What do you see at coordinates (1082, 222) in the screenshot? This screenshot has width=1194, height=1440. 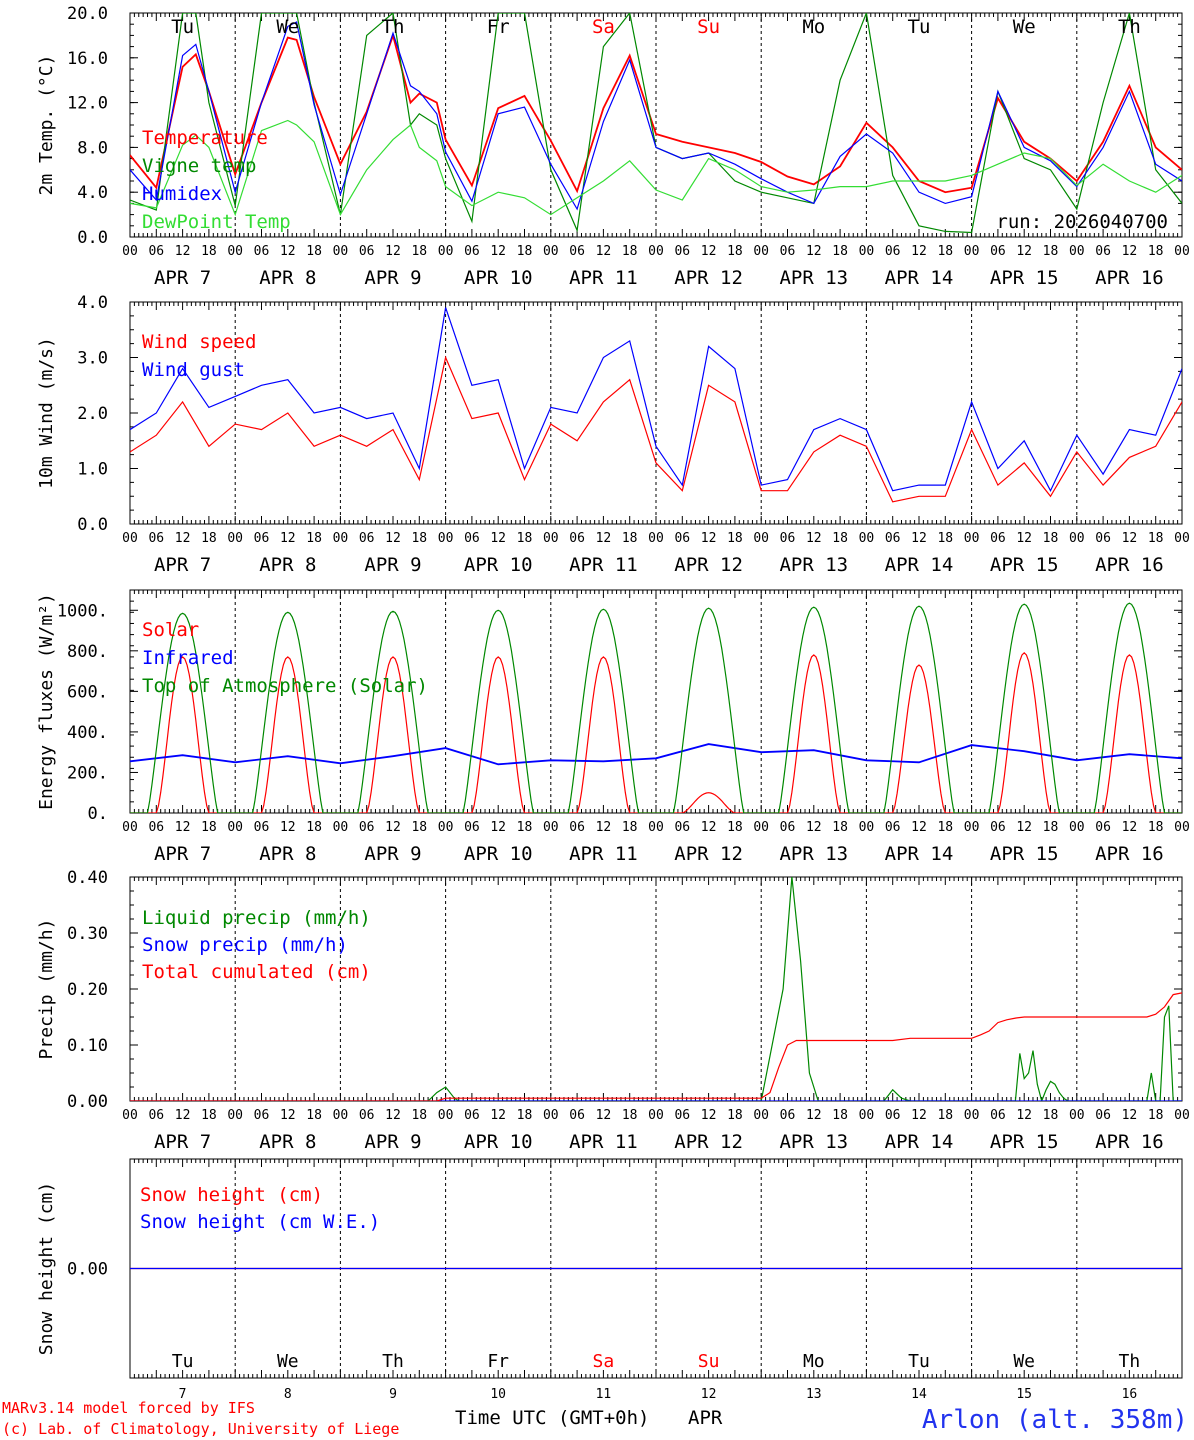 I see `run-label: run: 2026040700` at bounding box center [1082, 222].